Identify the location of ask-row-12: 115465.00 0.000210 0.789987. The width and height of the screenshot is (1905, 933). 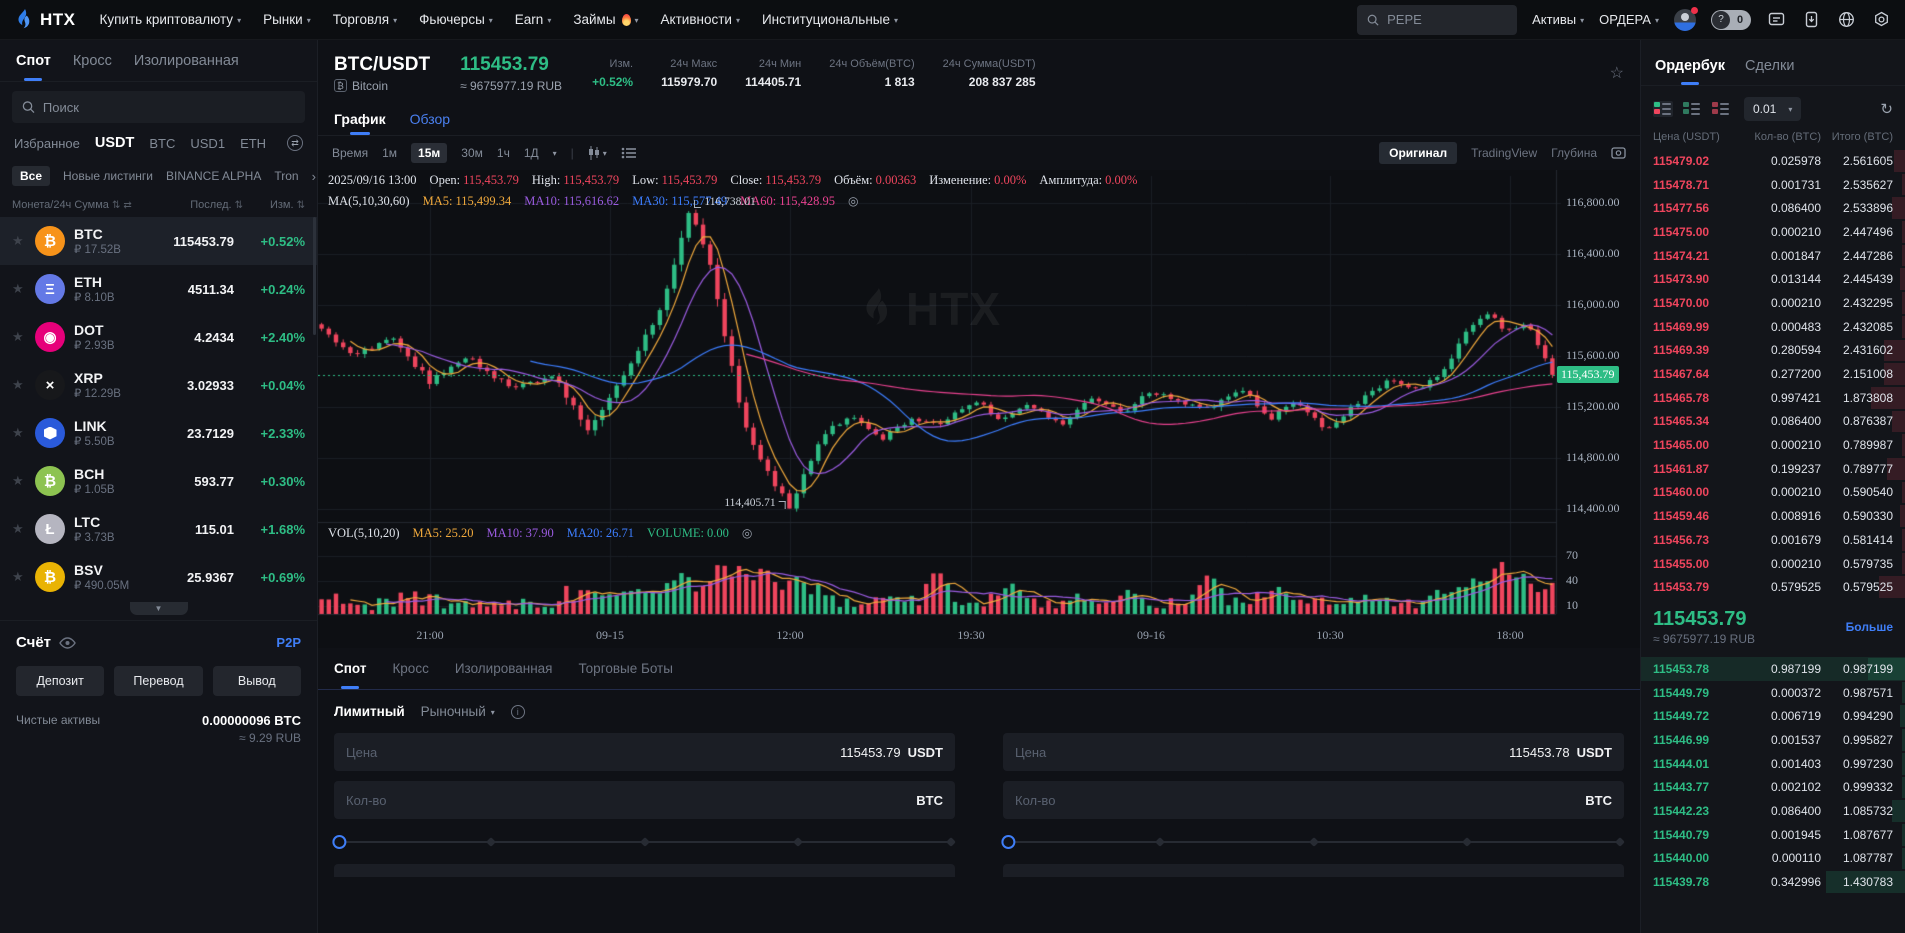
(1773, 445).